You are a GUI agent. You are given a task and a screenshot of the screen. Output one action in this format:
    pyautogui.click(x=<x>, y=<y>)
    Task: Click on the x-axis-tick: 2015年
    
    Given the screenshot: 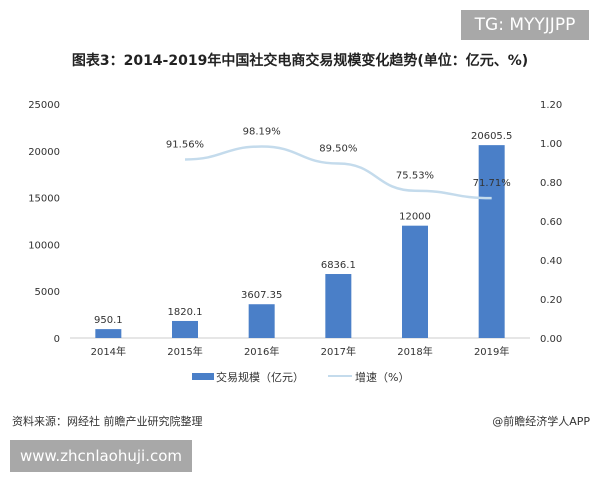 What is the action you would take?
    pyautogui.click(x=184, y=351)
    